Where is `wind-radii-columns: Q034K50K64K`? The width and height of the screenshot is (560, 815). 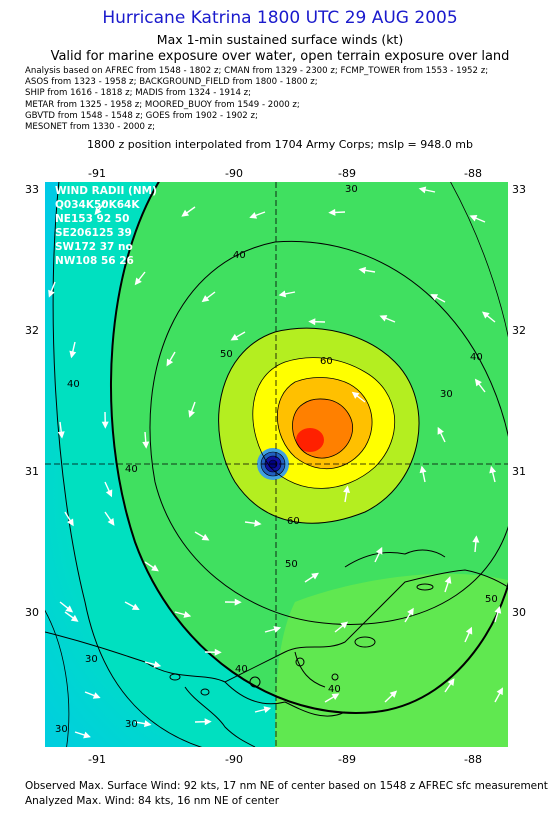
wind-radii-columns: Q034K50K64K is located at coordinates (97, 205).